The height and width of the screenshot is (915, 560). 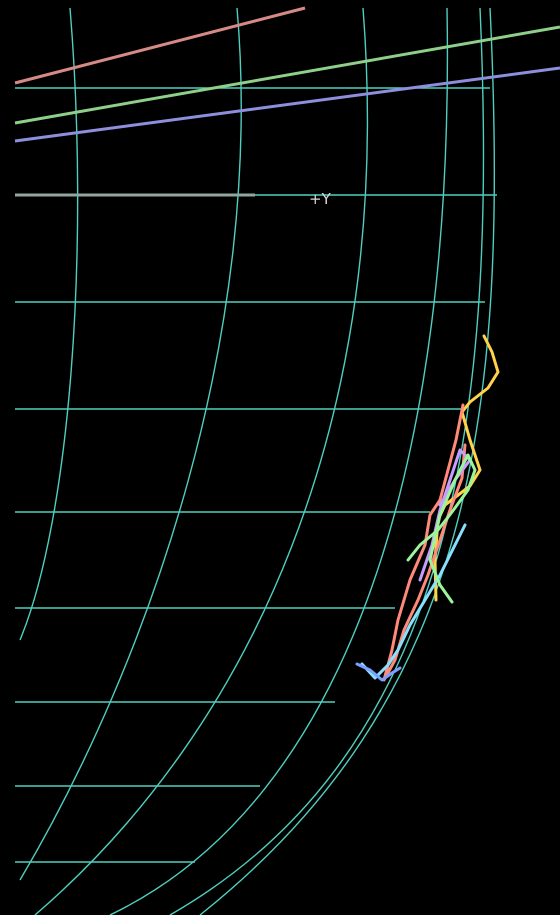 I want to click on motion-traces, so click(x=427, y=508).